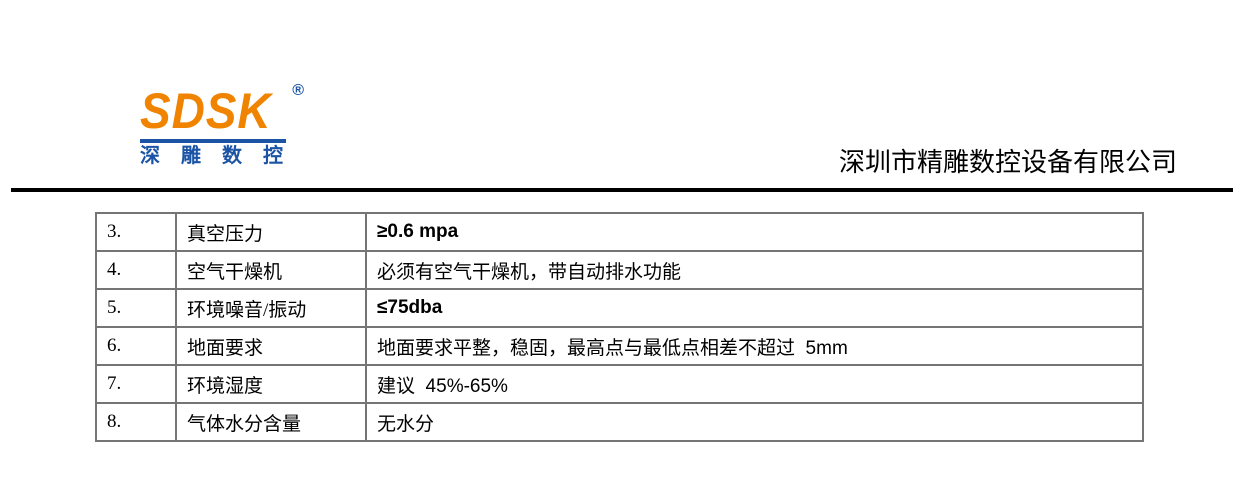  Describe the element at coordinates (754, 422) in the screenshot. I see `spec-value-cell: 无水分` at that location.